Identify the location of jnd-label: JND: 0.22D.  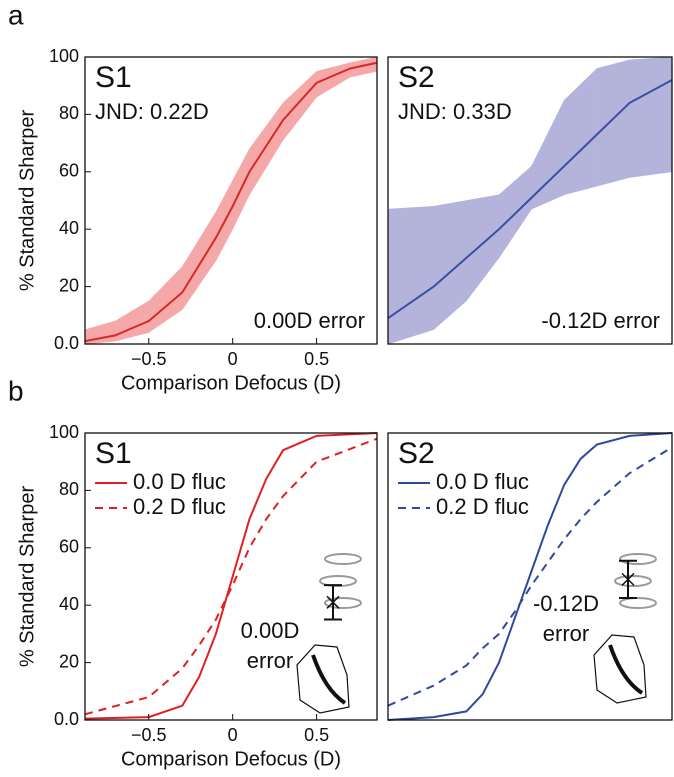
(152, 111).